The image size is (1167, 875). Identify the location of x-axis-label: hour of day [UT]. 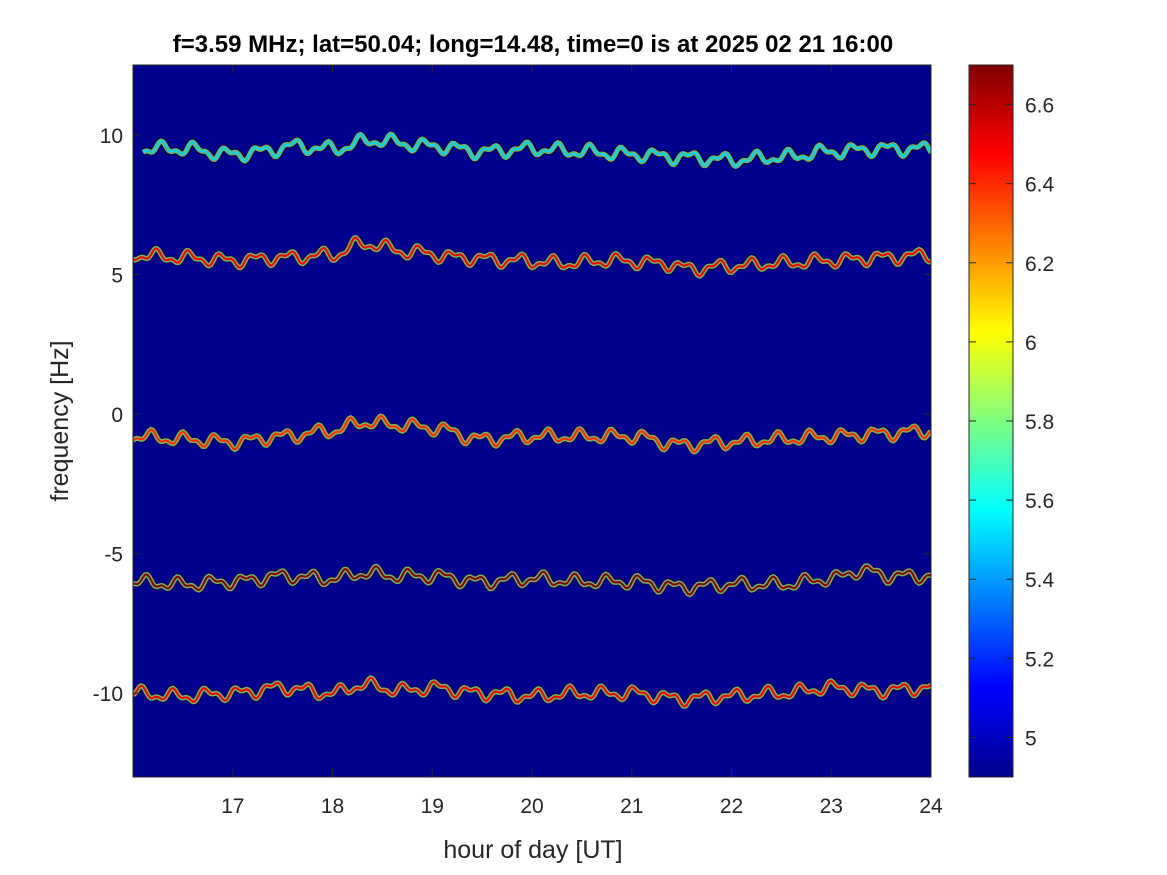
(532, 850).